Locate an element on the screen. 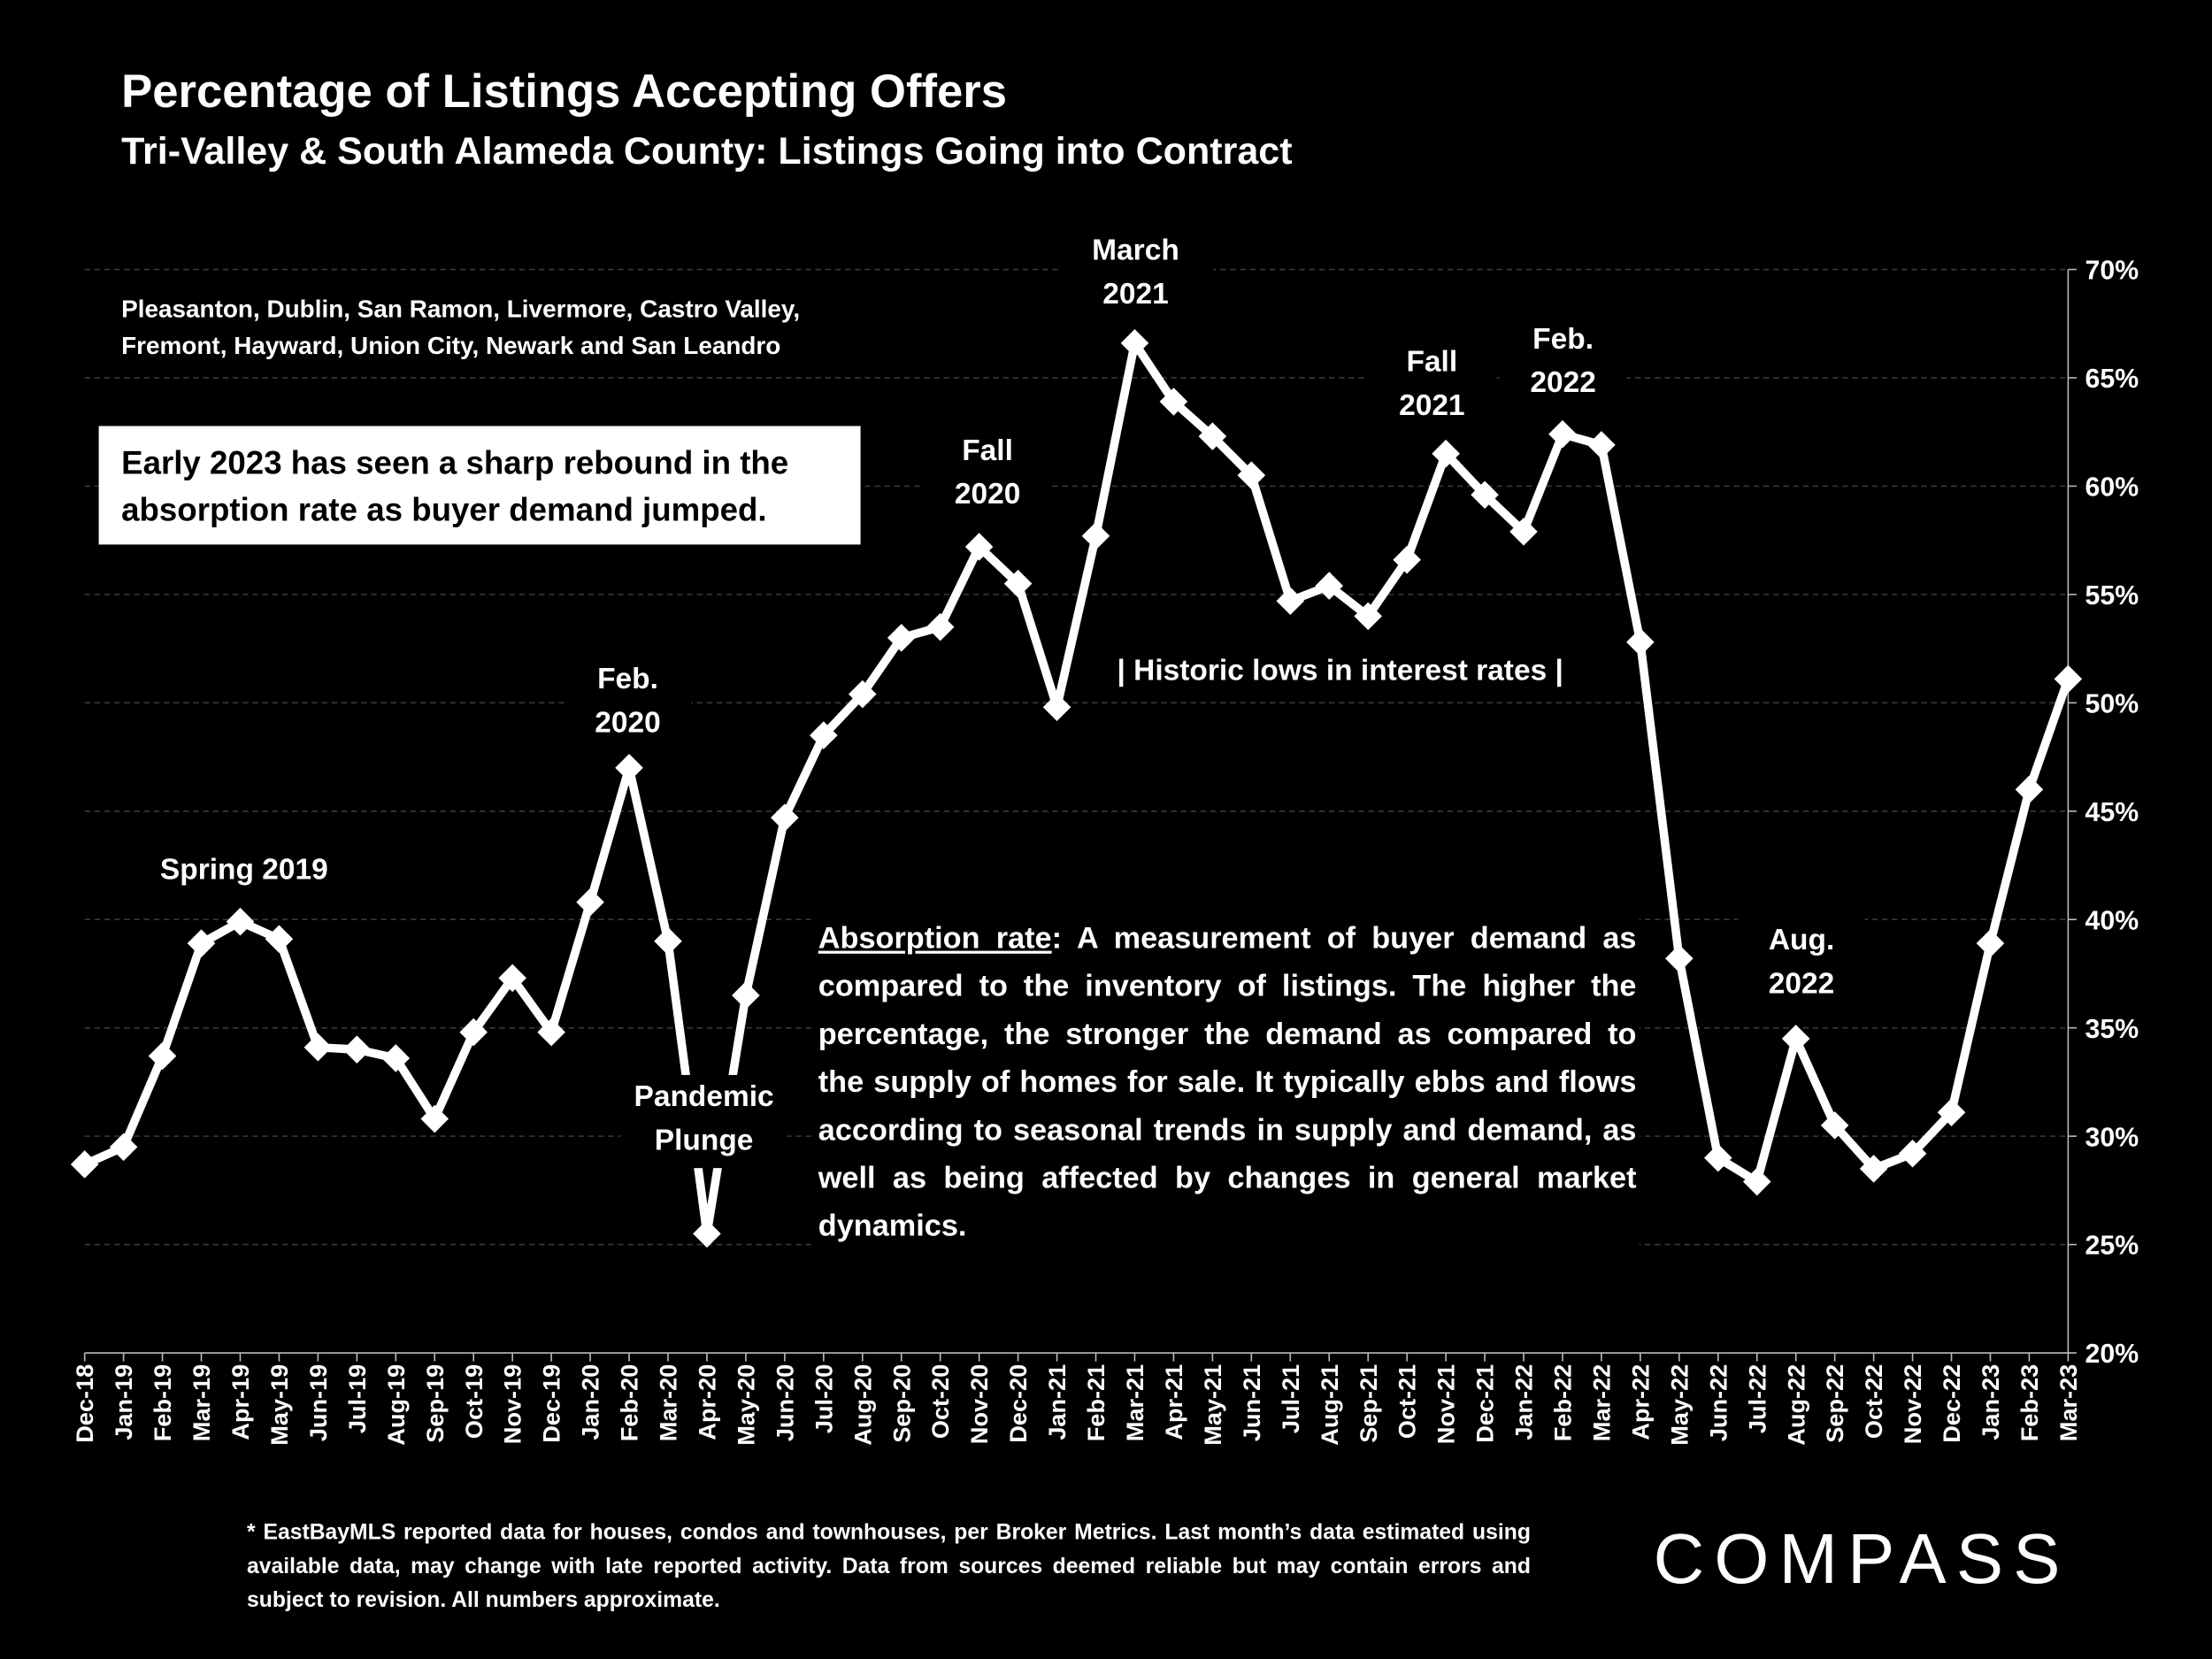 The width and height of the screenshot is (2212, 1659). x-tick-label: Mar-23 is located at coordinates (2069, 1402).